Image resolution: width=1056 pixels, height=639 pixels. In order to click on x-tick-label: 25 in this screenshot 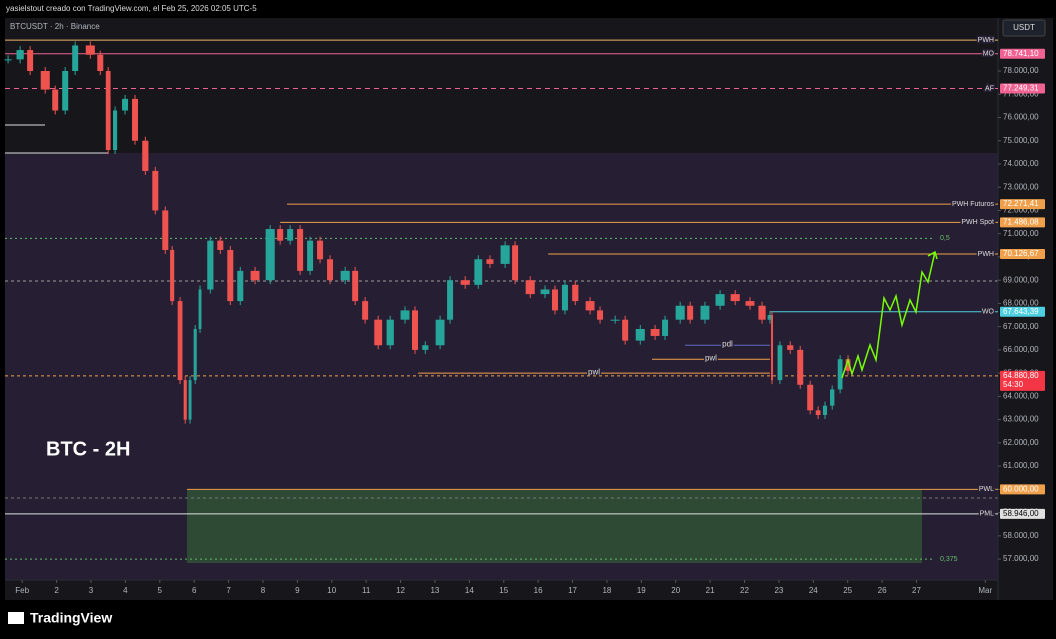, I will do `click(847, 590)`.